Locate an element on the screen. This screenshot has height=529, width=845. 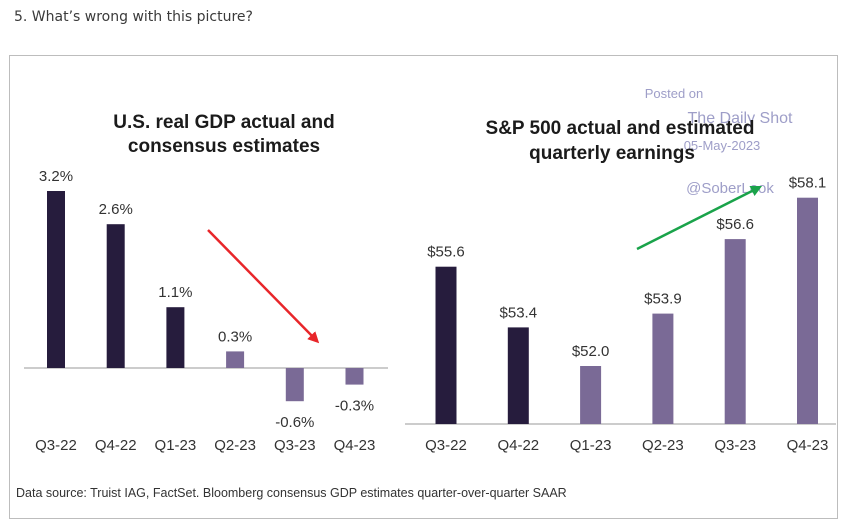
earnings-chart-title-line-1: S&P 500 actual and estimated is located at coordinates (620, 128).